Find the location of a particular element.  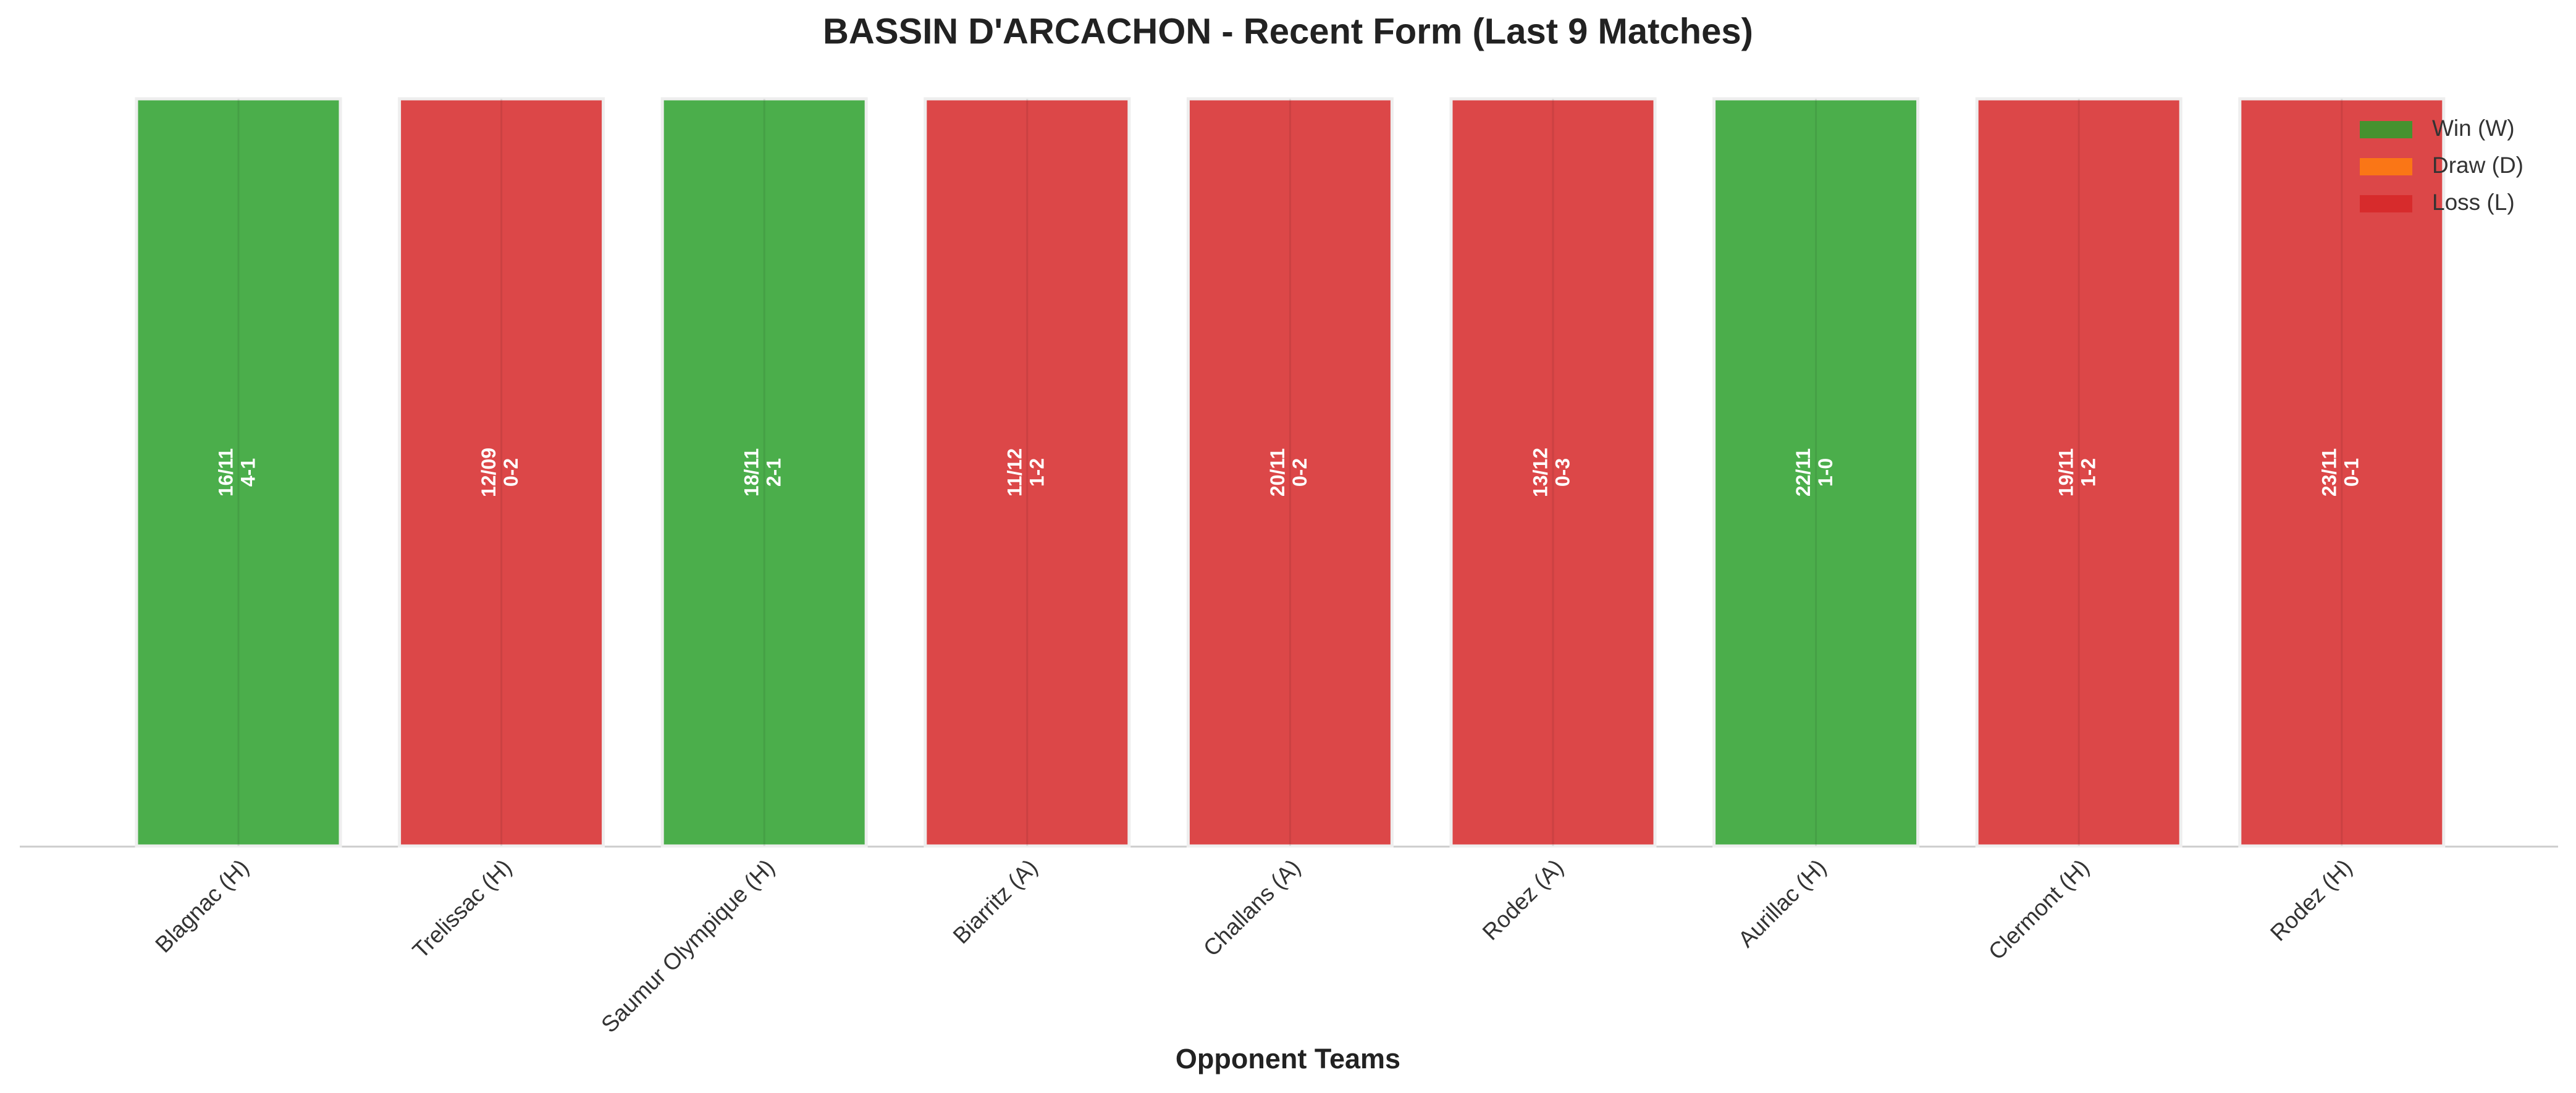

bar-score-label: 1-0 is located at coordinates (1825, 472).